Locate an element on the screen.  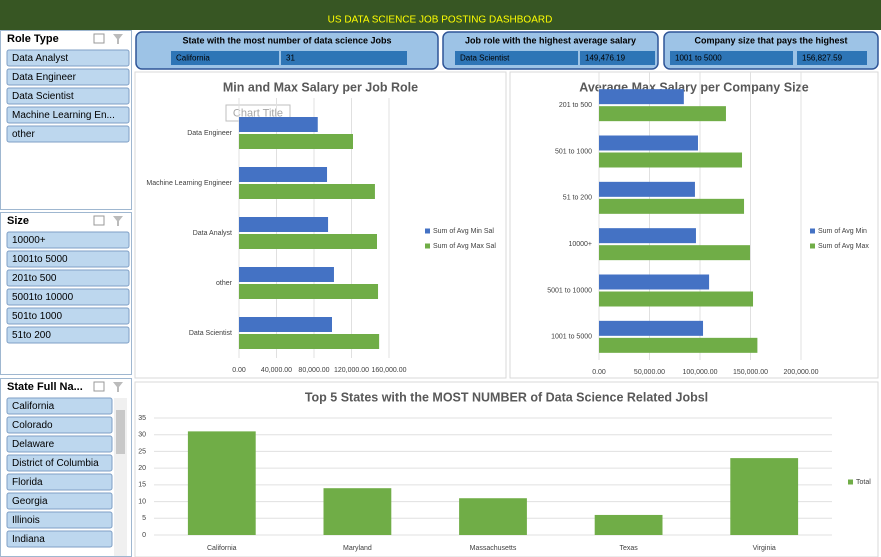
y-tick-label: Machine Learning Engineer is located at coordinates (189, 183).